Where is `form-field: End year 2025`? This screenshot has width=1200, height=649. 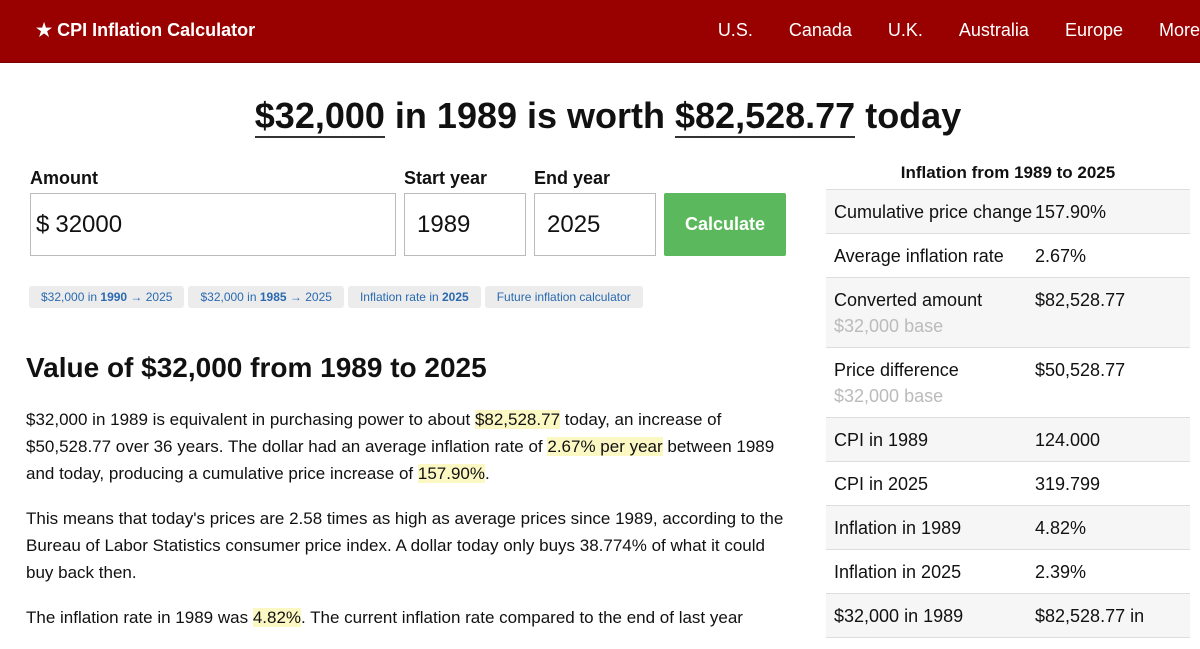
form-field: End year 2025 is located at coordinates (595, 212).